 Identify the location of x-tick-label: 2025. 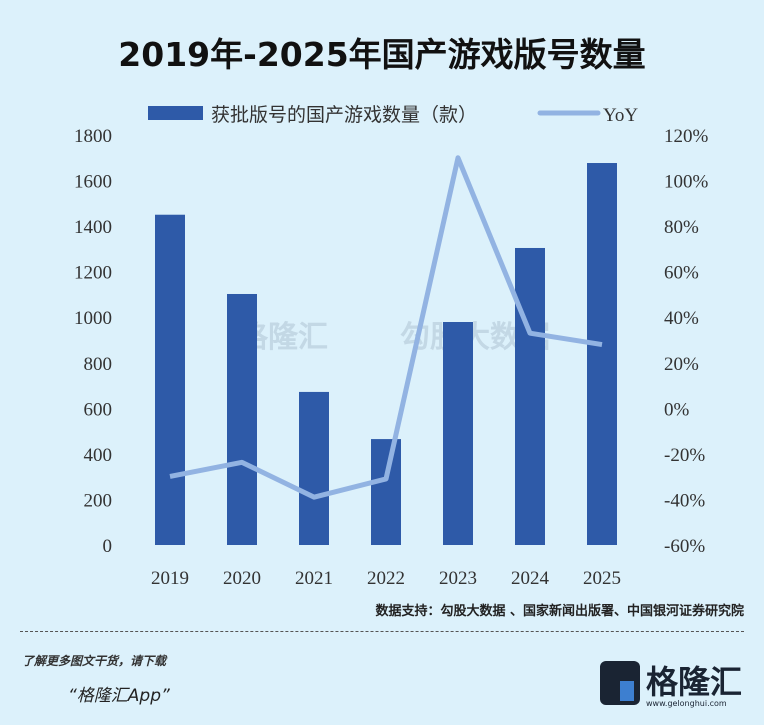
(602, 578).